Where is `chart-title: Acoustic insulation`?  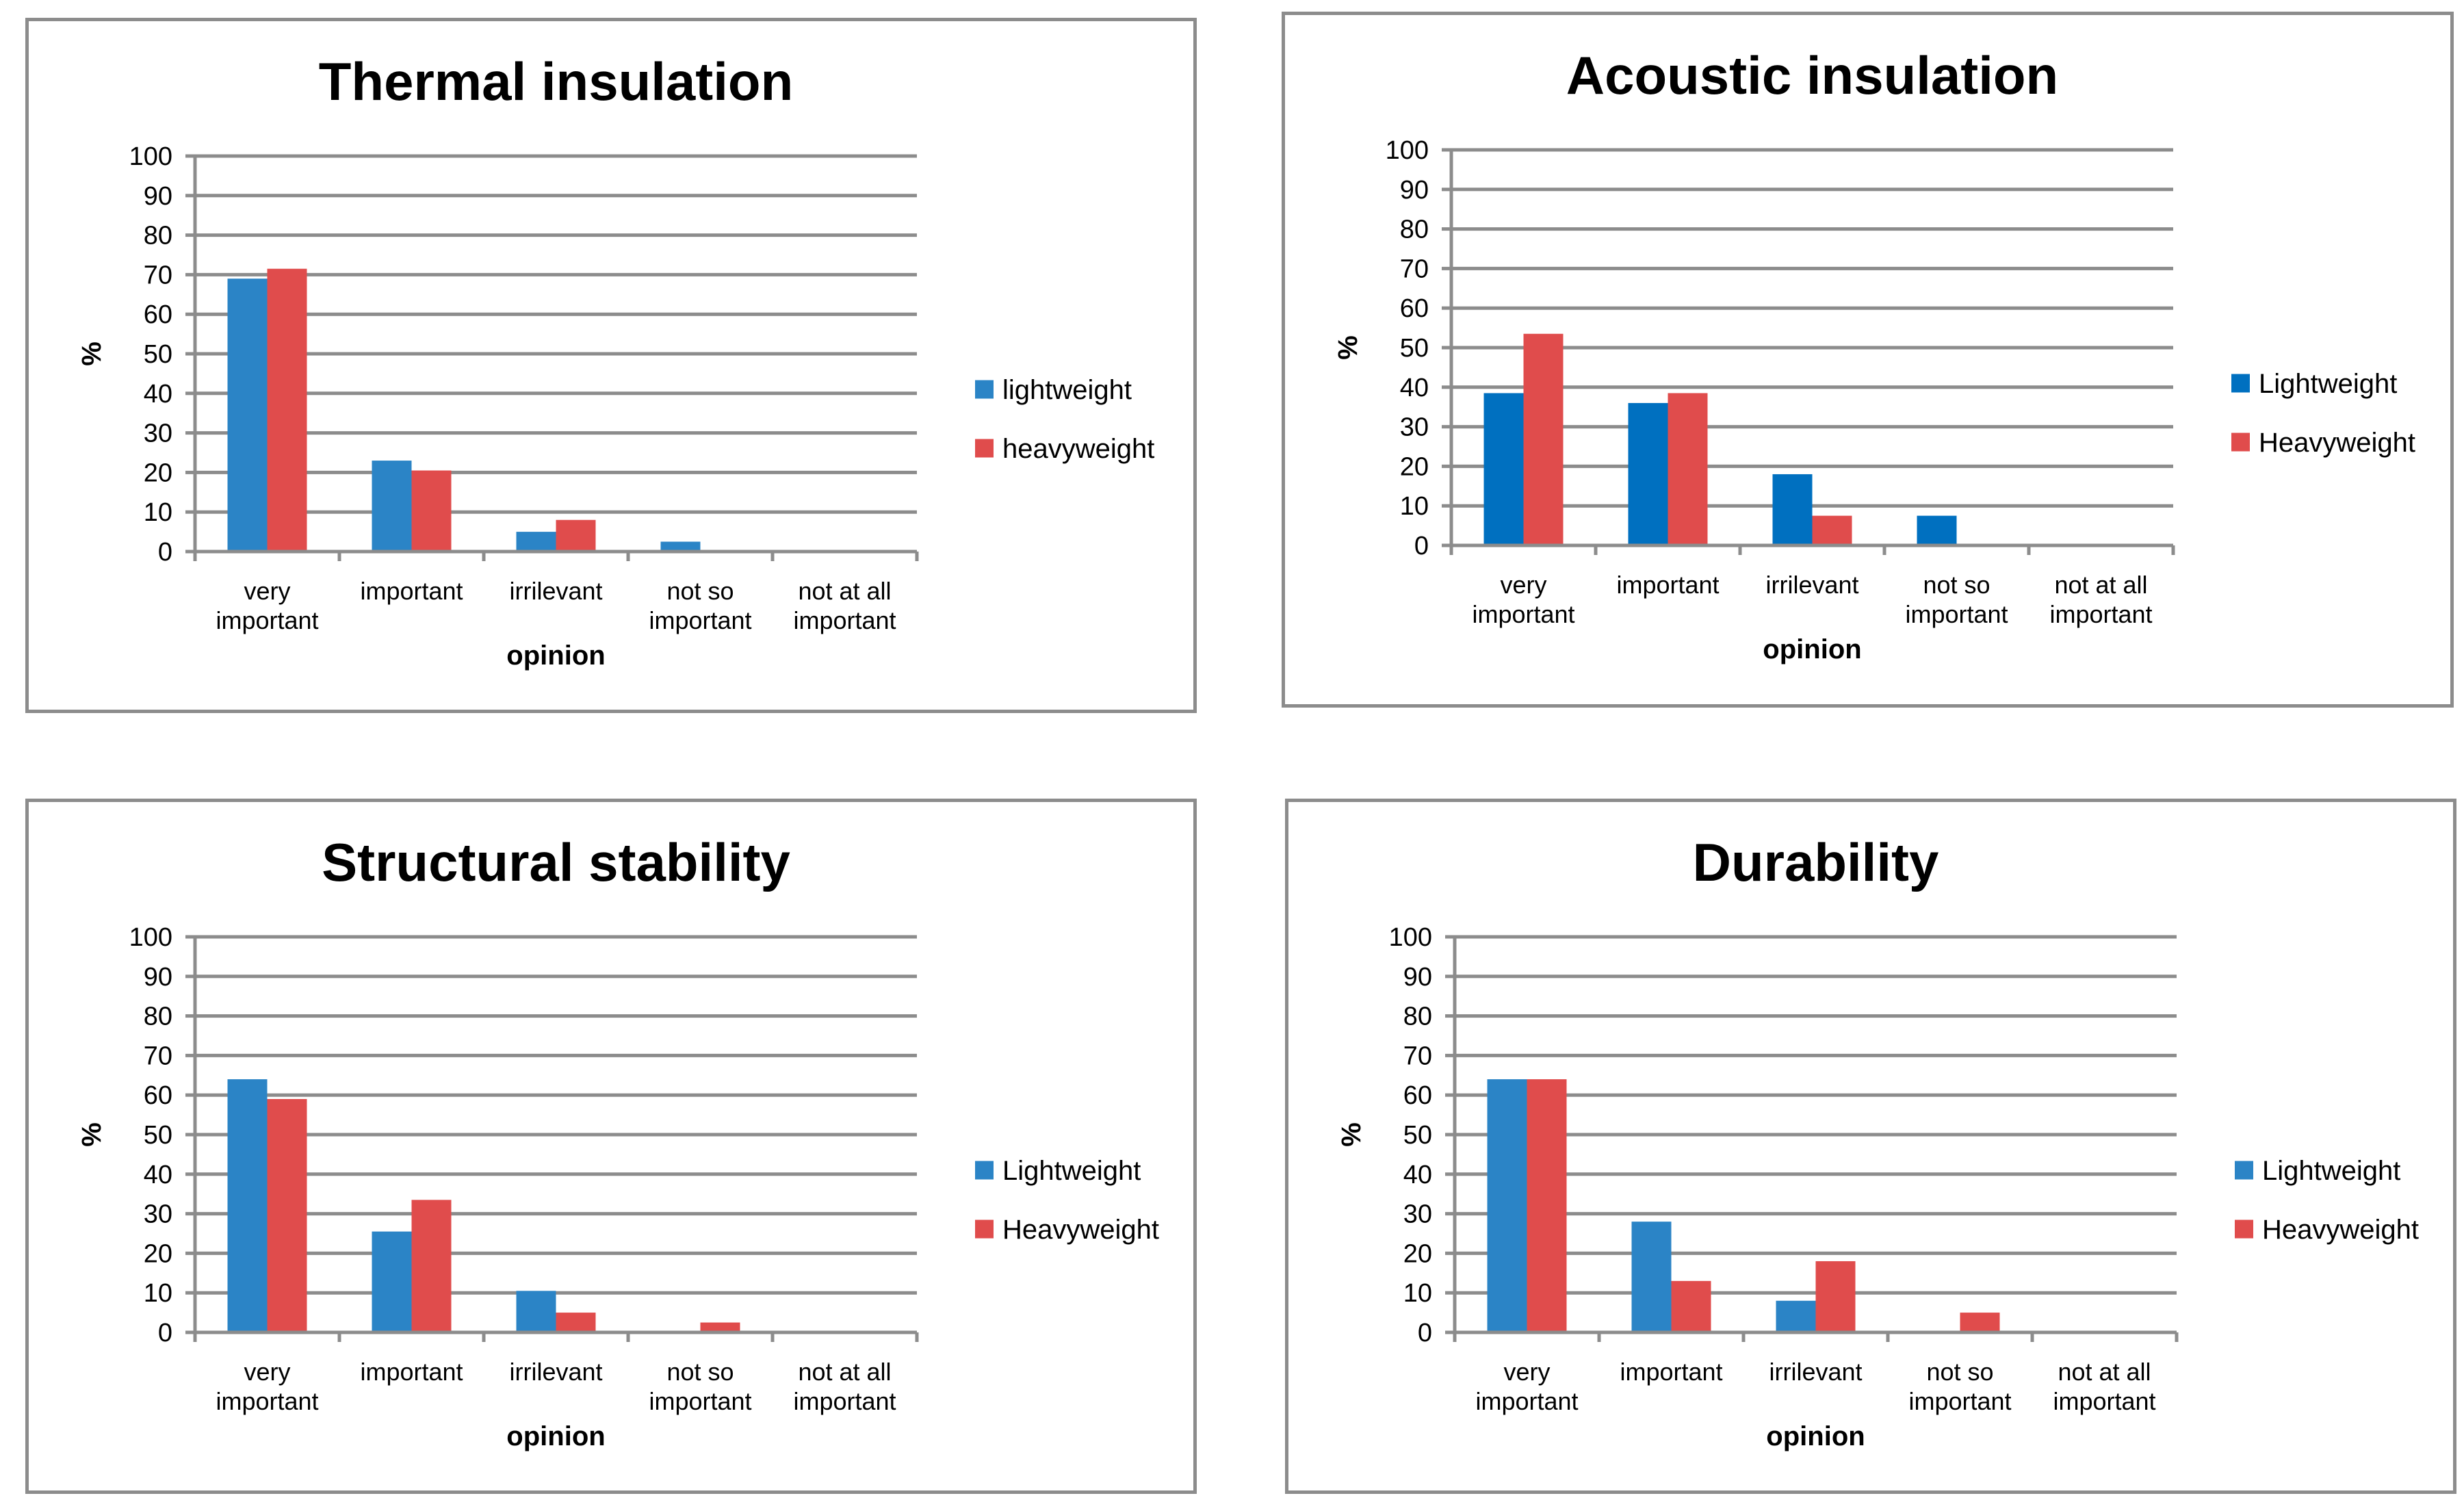
chart-title: Acoustic insulation is located at coordinates (1812, 75).